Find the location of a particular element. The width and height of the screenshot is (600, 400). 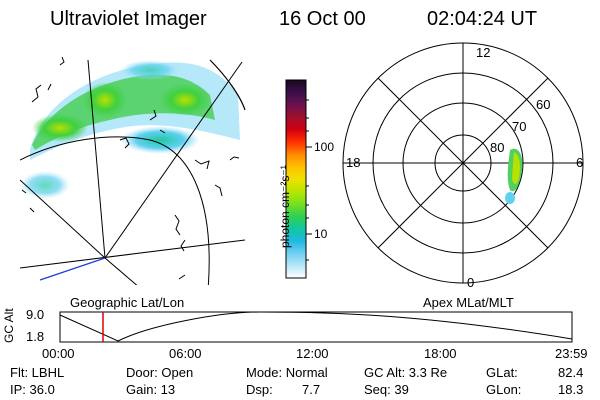

filter-status: Flt: LBHL is located at coordinates (37, 372).